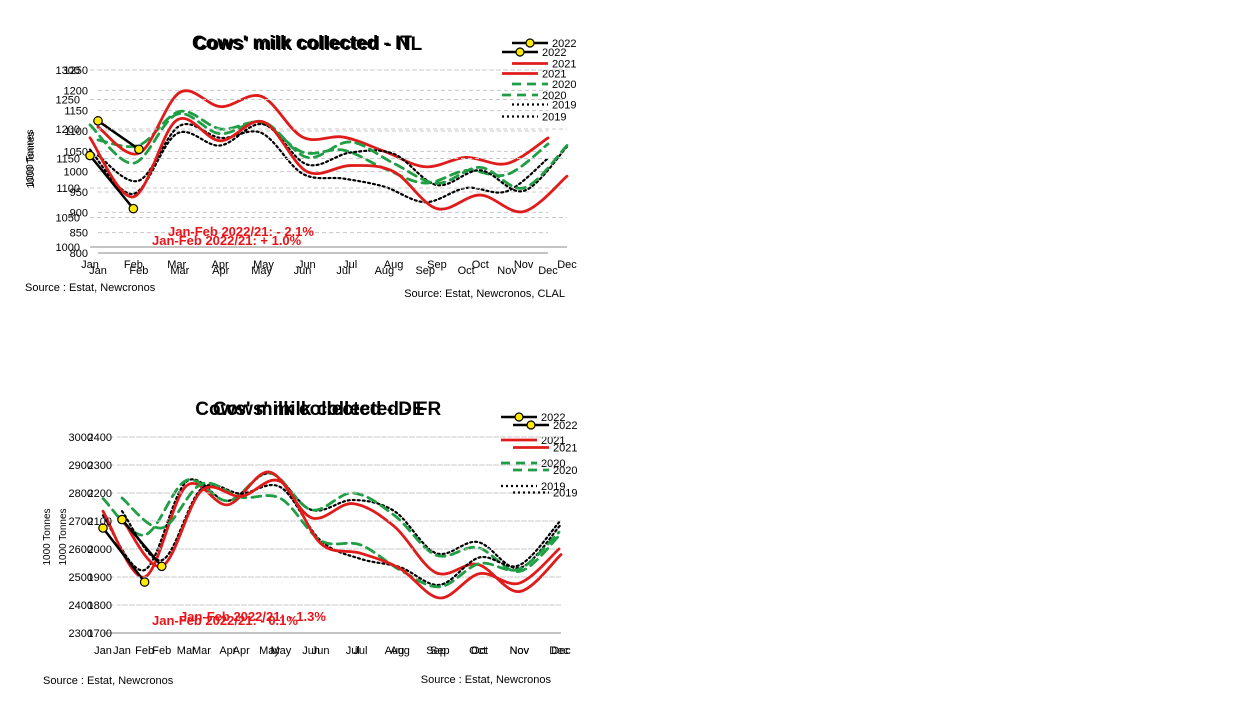 Image resolution: width=1234 pixels, height=712 pixels. Describe the element at coordinates (567, 265) in the screenshot. I see `x-tick-label: Dec` at that location.